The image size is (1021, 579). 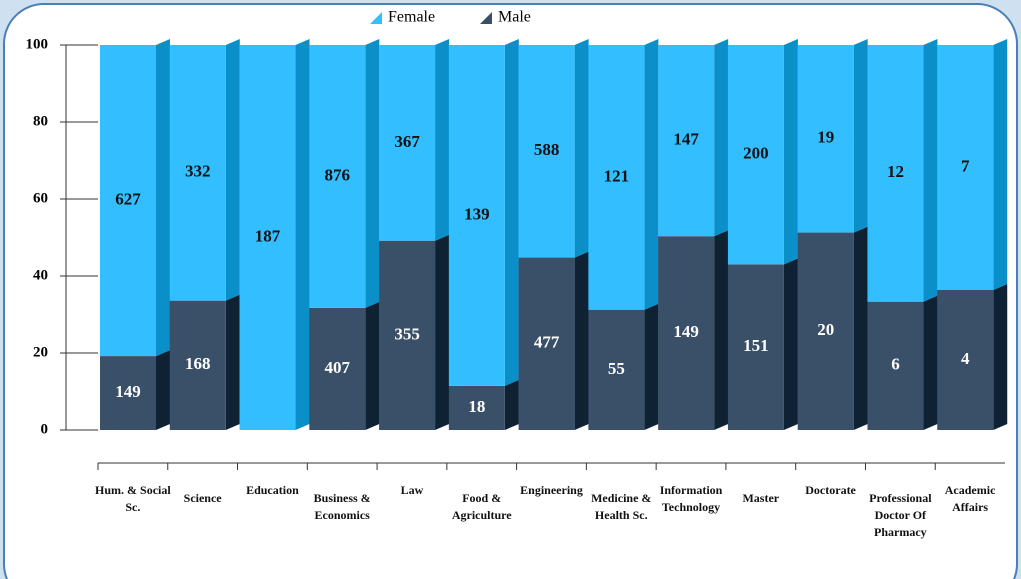 I want to click on legend-label: Male, so click(x=514, y=17).